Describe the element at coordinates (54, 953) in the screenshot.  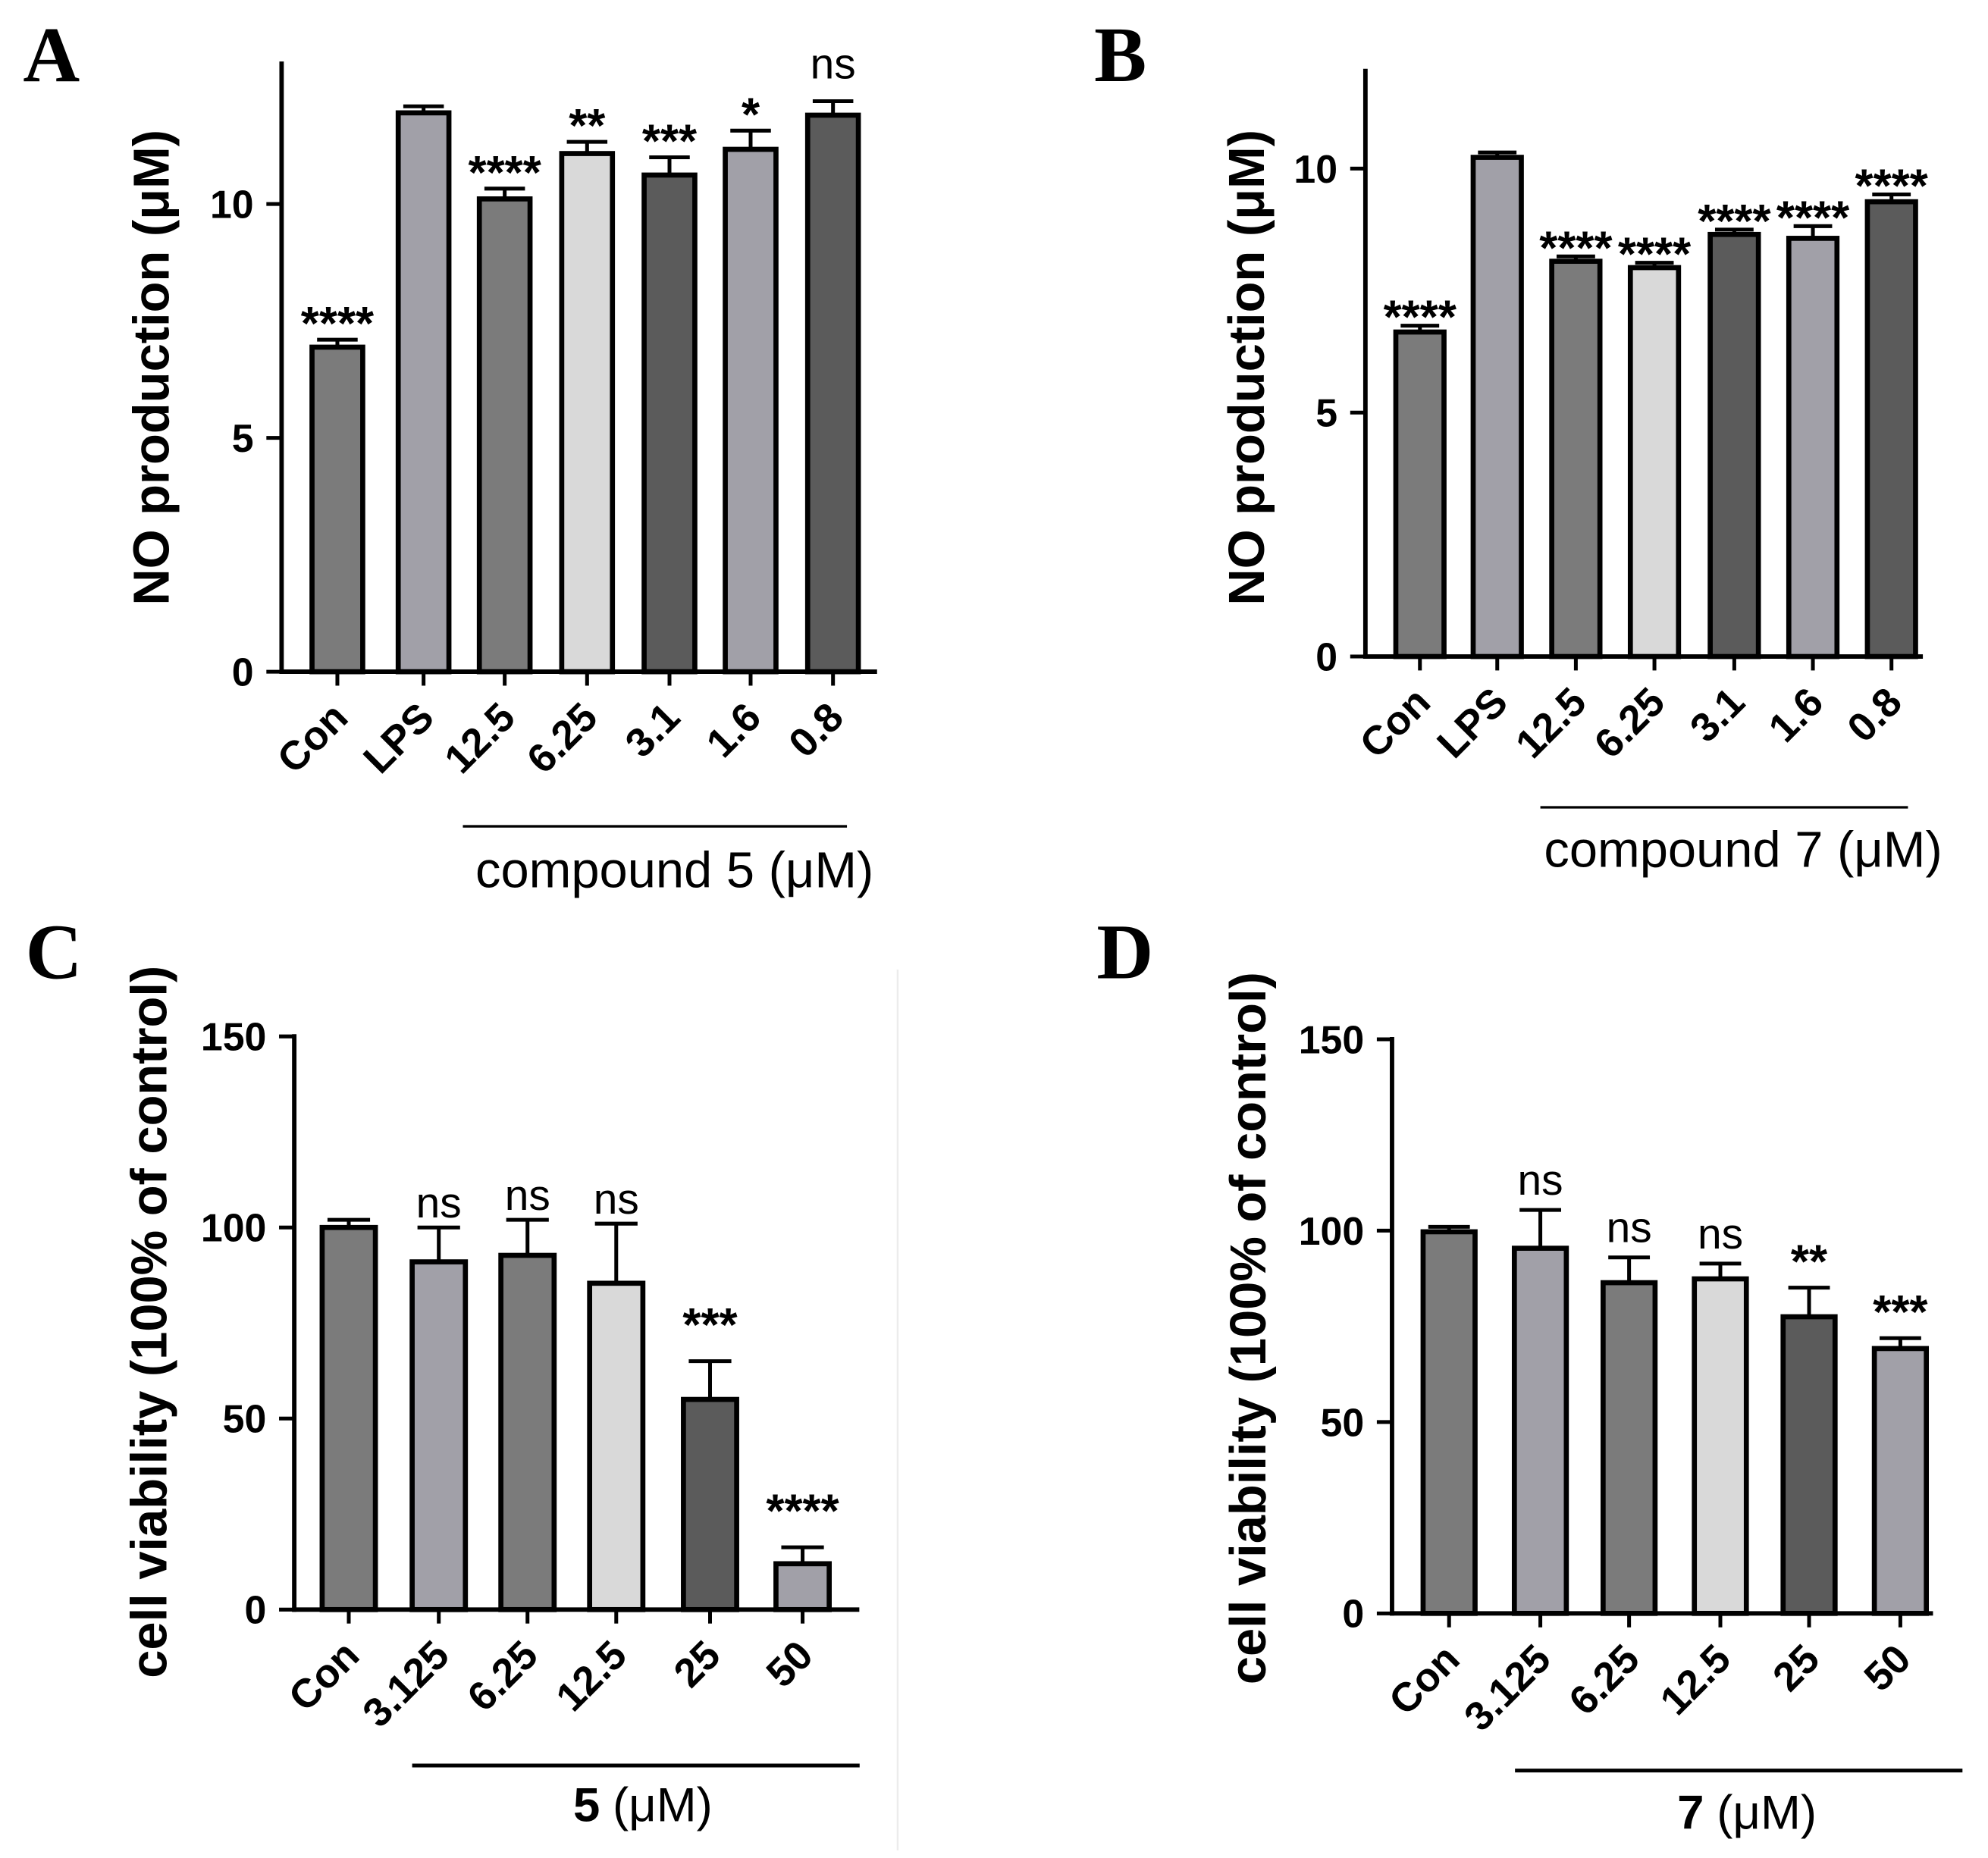
I see `panel-letter: C` at that location.